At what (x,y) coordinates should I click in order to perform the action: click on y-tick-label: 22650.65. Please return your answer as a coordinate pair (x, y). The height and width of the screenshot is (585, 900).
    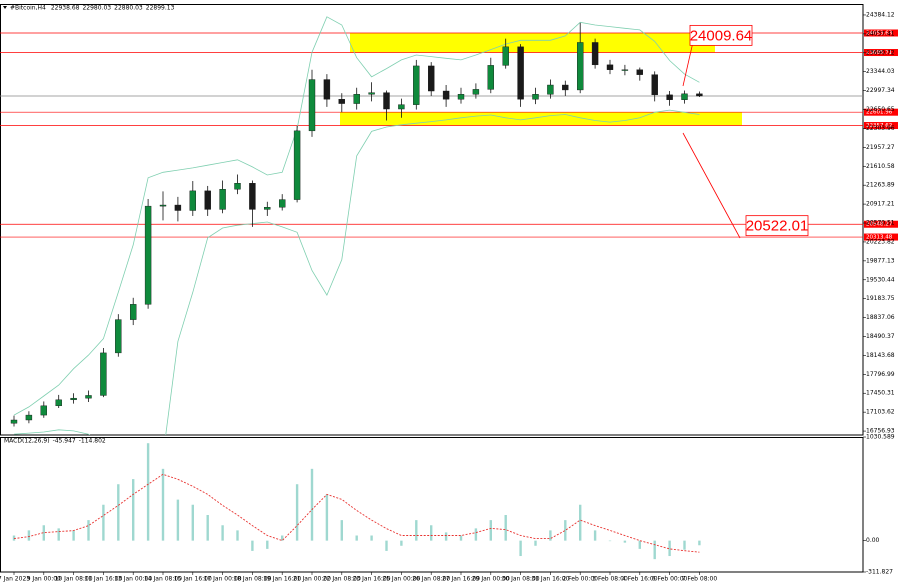
    Looking at the image, I should click on (880, 109).